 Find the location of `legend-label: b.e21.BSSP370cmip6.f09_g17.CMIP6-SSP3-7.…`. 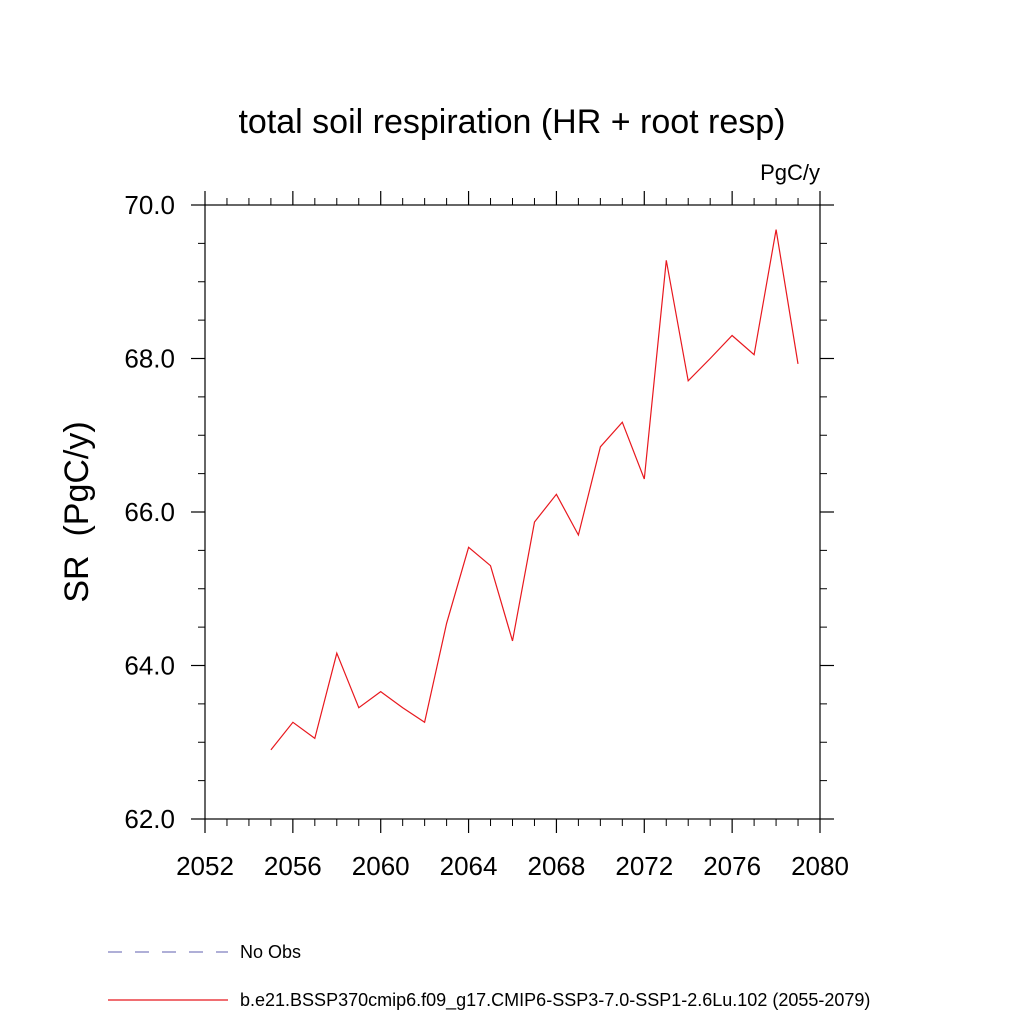

legend-label: b.e21.BSSP370cmip6.f09_g17.CMIP6-SSP3-7.… is located at coordinates (555, 1000).